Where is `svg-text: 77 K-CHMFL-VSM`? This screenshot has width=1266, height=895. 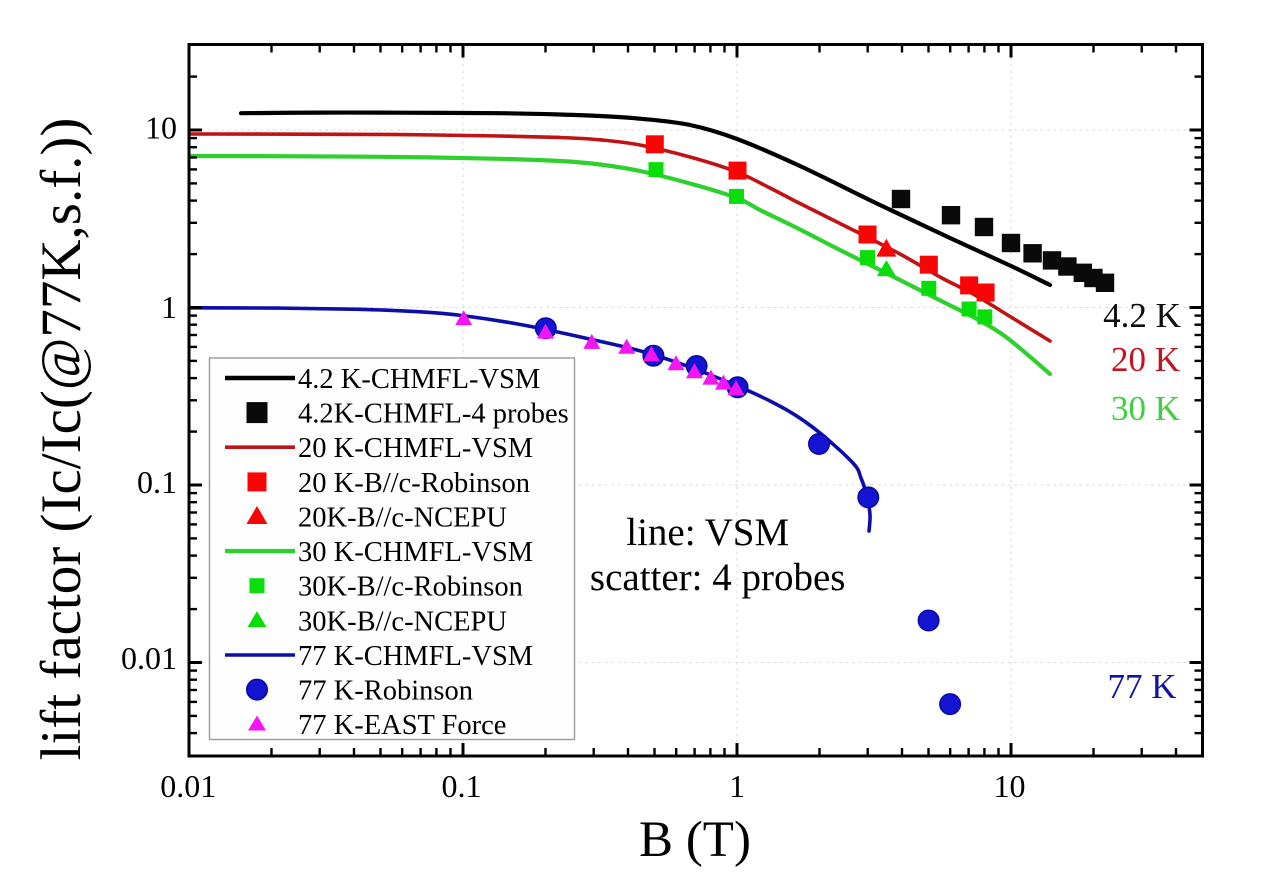 svg-text: 77 K-CHMFL-VSM is located at coordinates (415, 656).